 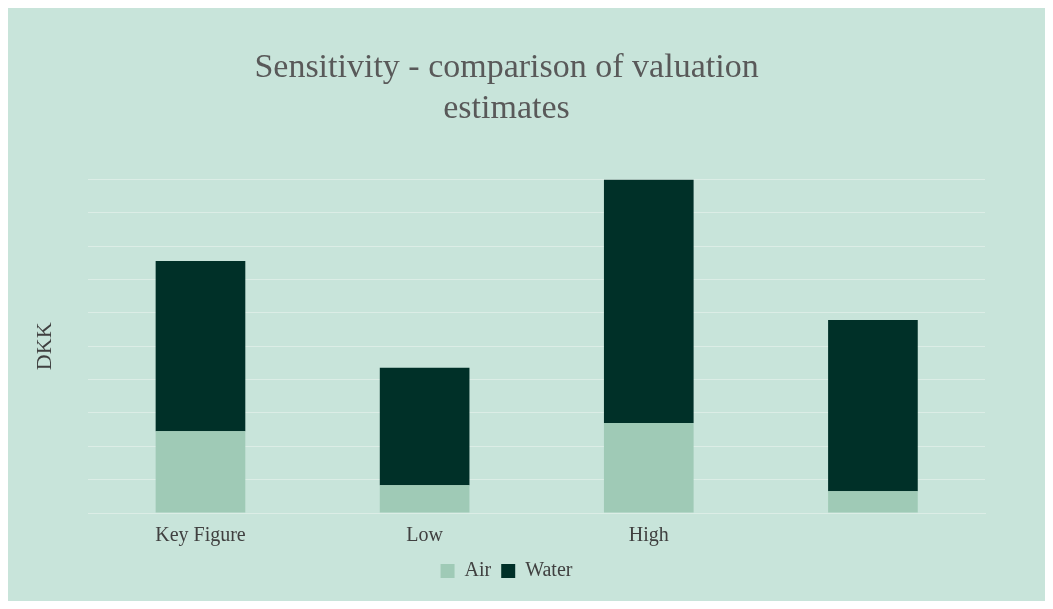 What do you see at coordinates (549, 569) in the screenshot?
I see `legend-label: Water` at bounding box center [549, 569].